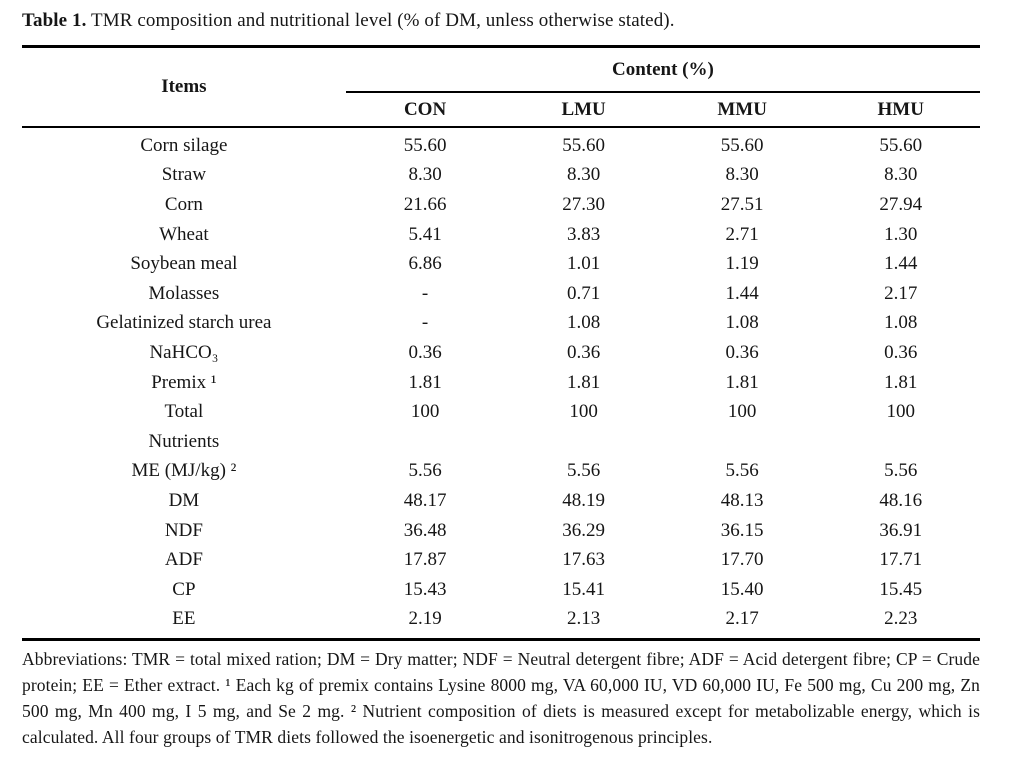  Describe the element at coordinates (183, 560) in the screenshot. I see `row-label: ADF` at that location.